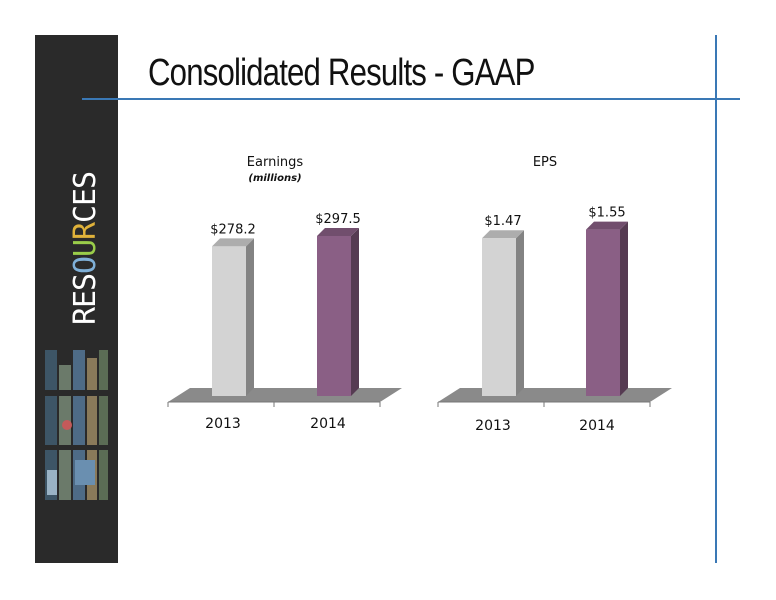 The width and height of the screenshot is (776, 600). What do you see at coordinates (284, 293) in the screenshot?
I see `chart-earnings: Earnings (millions) $278.2 2013 $297.5 2014` at bounding box center [284, 293].